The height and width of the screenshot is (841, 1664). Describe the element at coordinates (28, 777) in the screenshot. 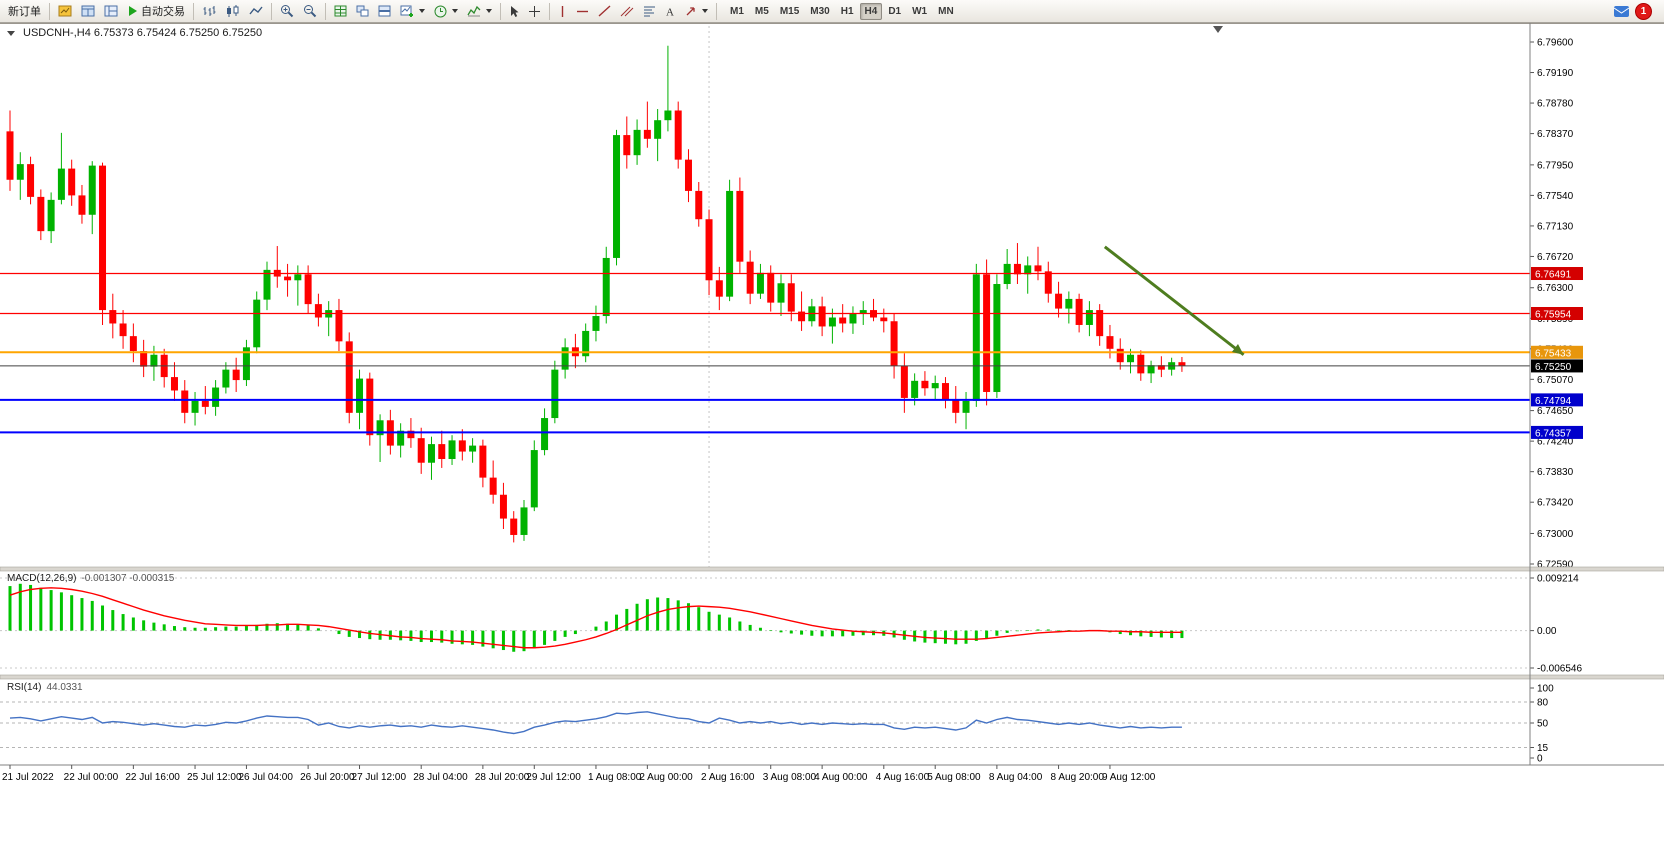

I see `time-axis-label: 21 Jul 2022` at that location.